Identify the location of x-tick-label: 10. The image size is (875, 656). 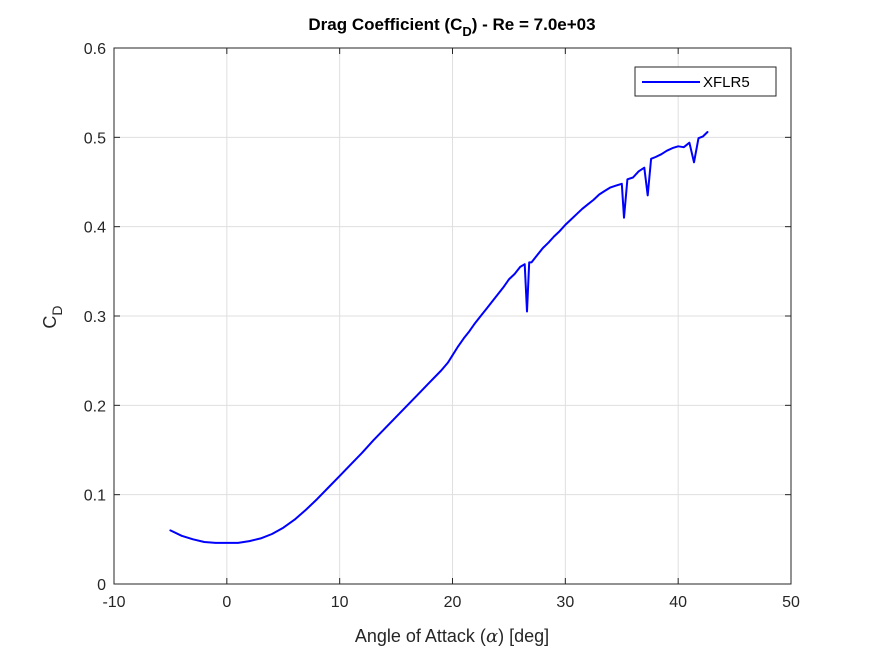
(340, 602).